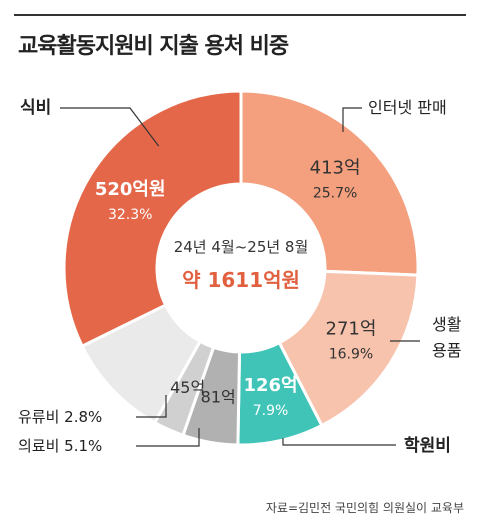 Image resolution: width=480 pixels, height=530 pixels. What do you see at coordinates (153, 46) in the screenshot?
I see `chart-title: 교육활동지원비 지출 용처 비중` at bounding box center [153, 46].